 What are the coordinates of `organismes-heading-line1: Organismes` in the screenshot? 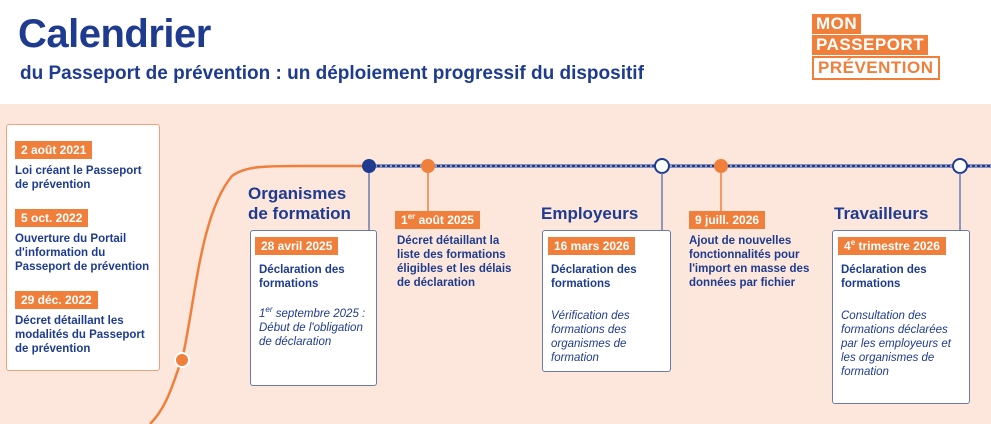 It's located at (297, 193).